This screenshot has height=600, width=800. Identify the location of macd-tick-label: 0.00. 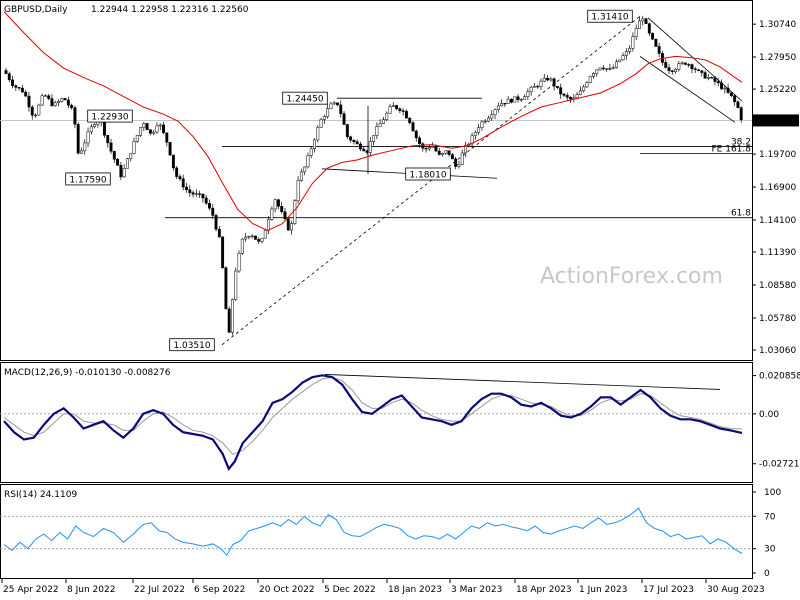
(769, 415).